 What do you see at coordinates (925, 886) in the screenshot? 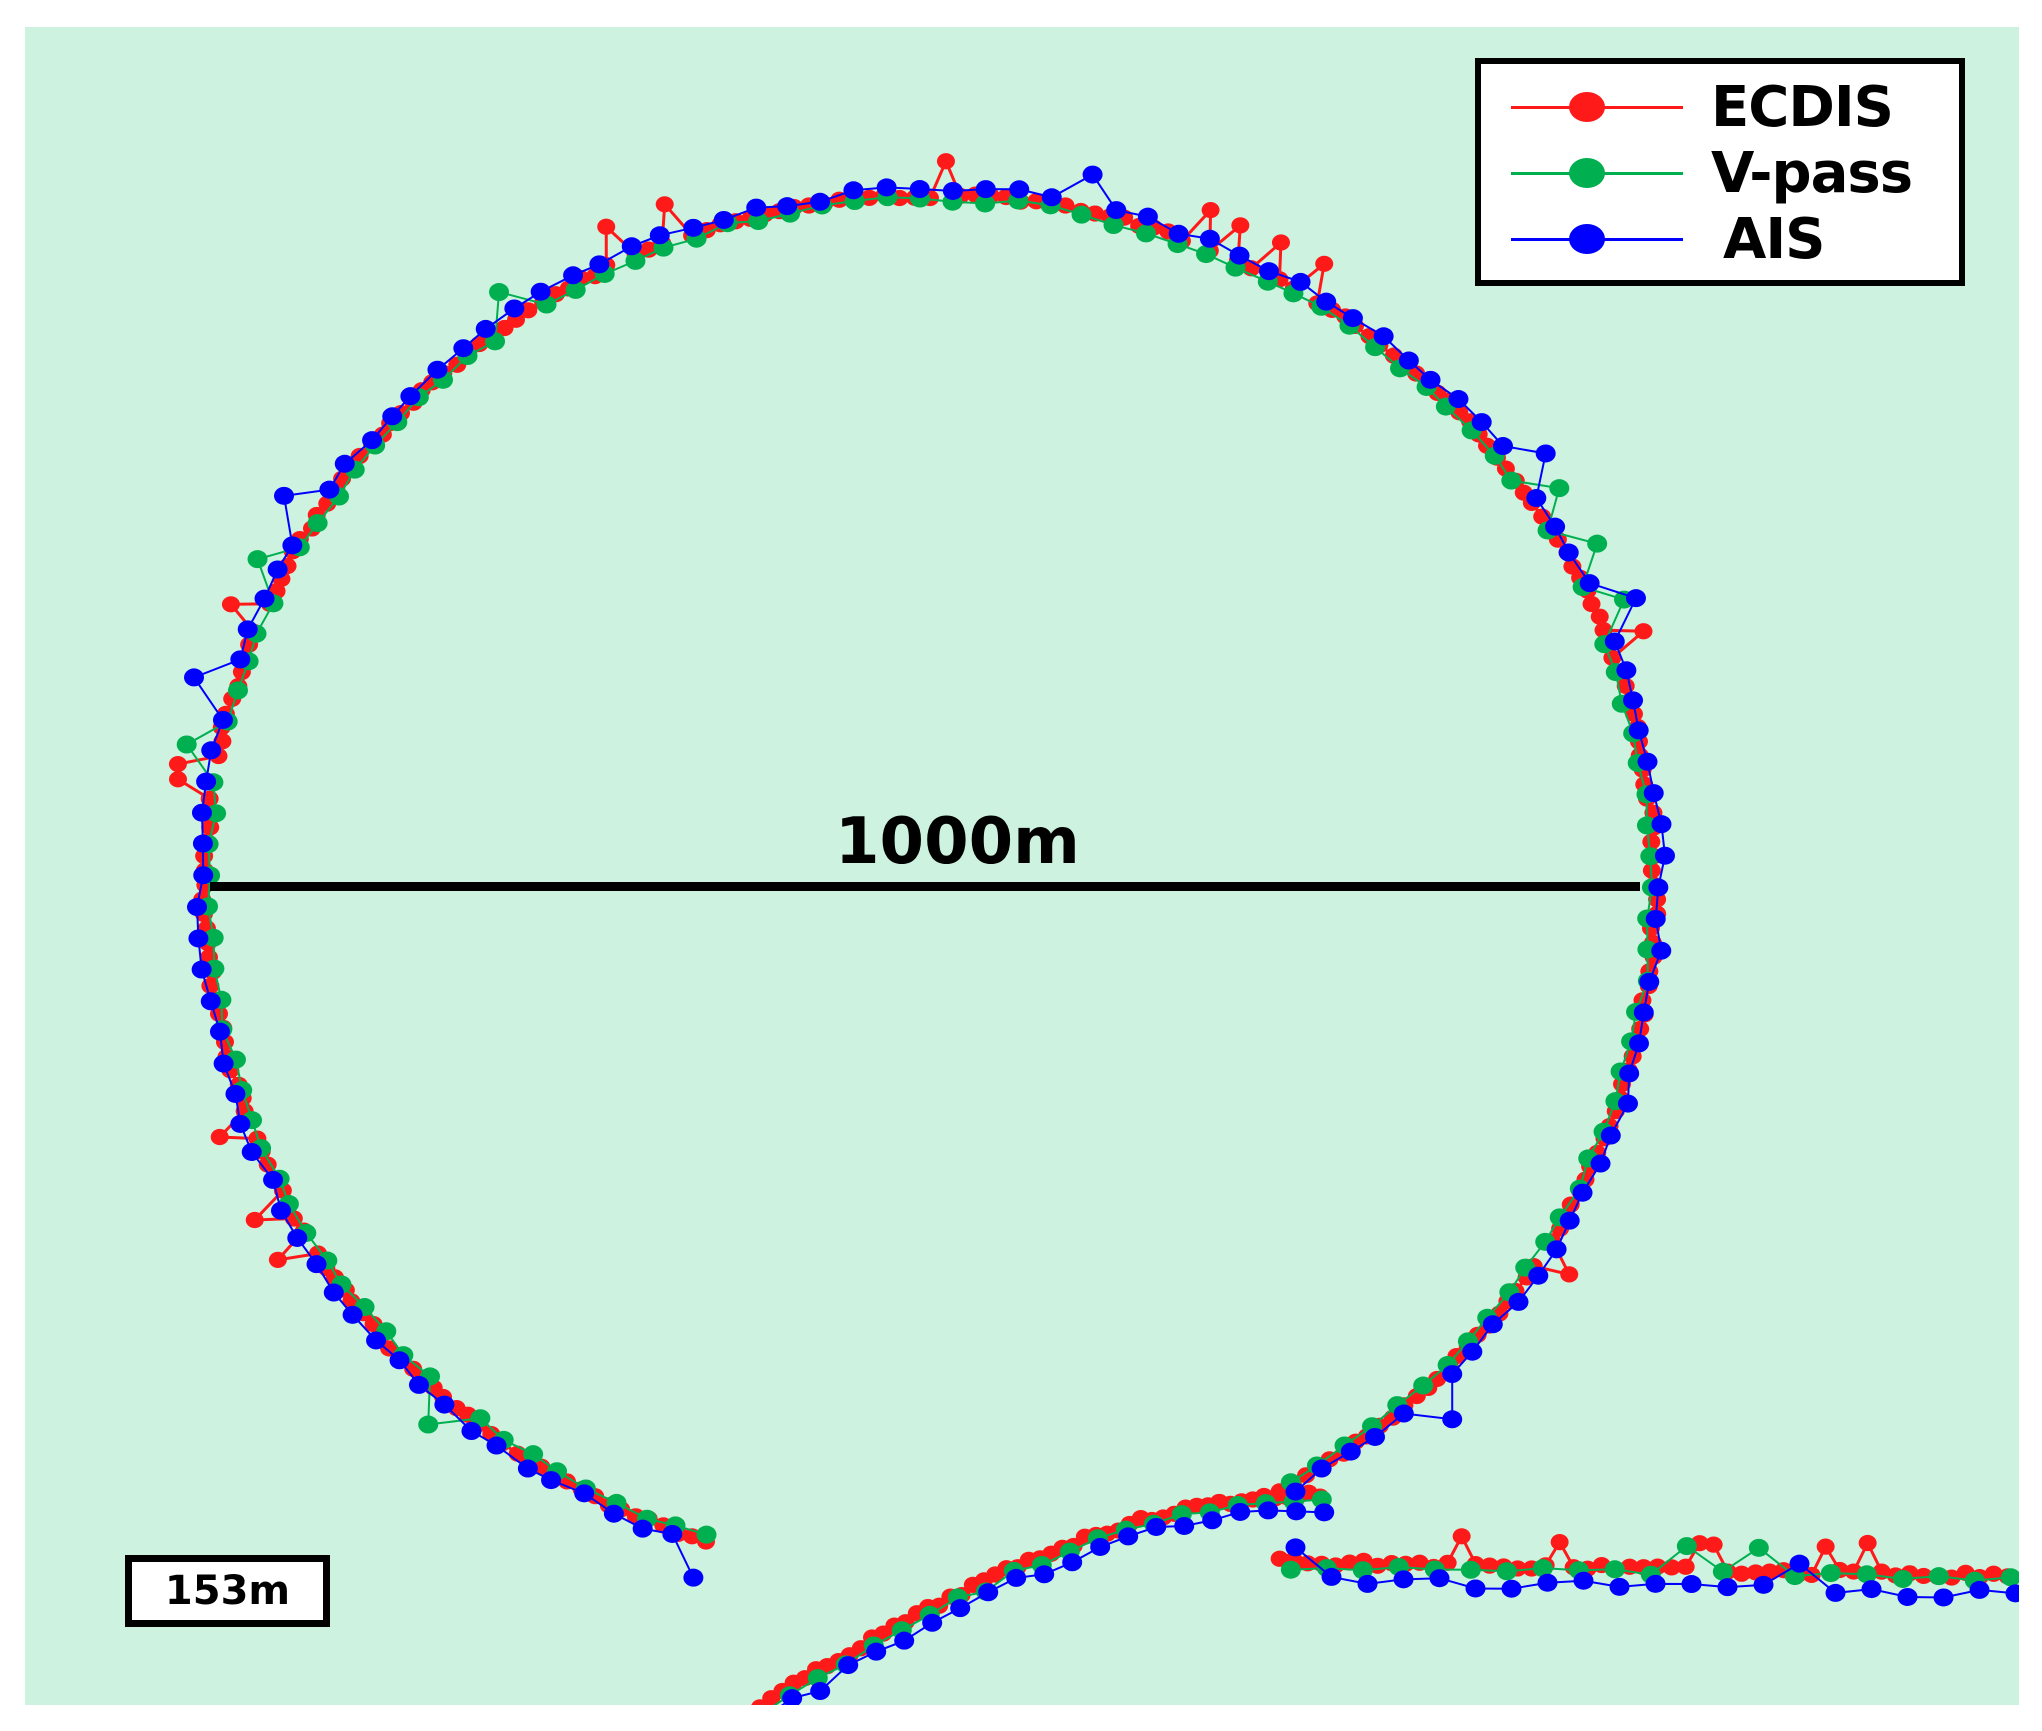
I see `diameter-line` at bounding box center [925, 886].